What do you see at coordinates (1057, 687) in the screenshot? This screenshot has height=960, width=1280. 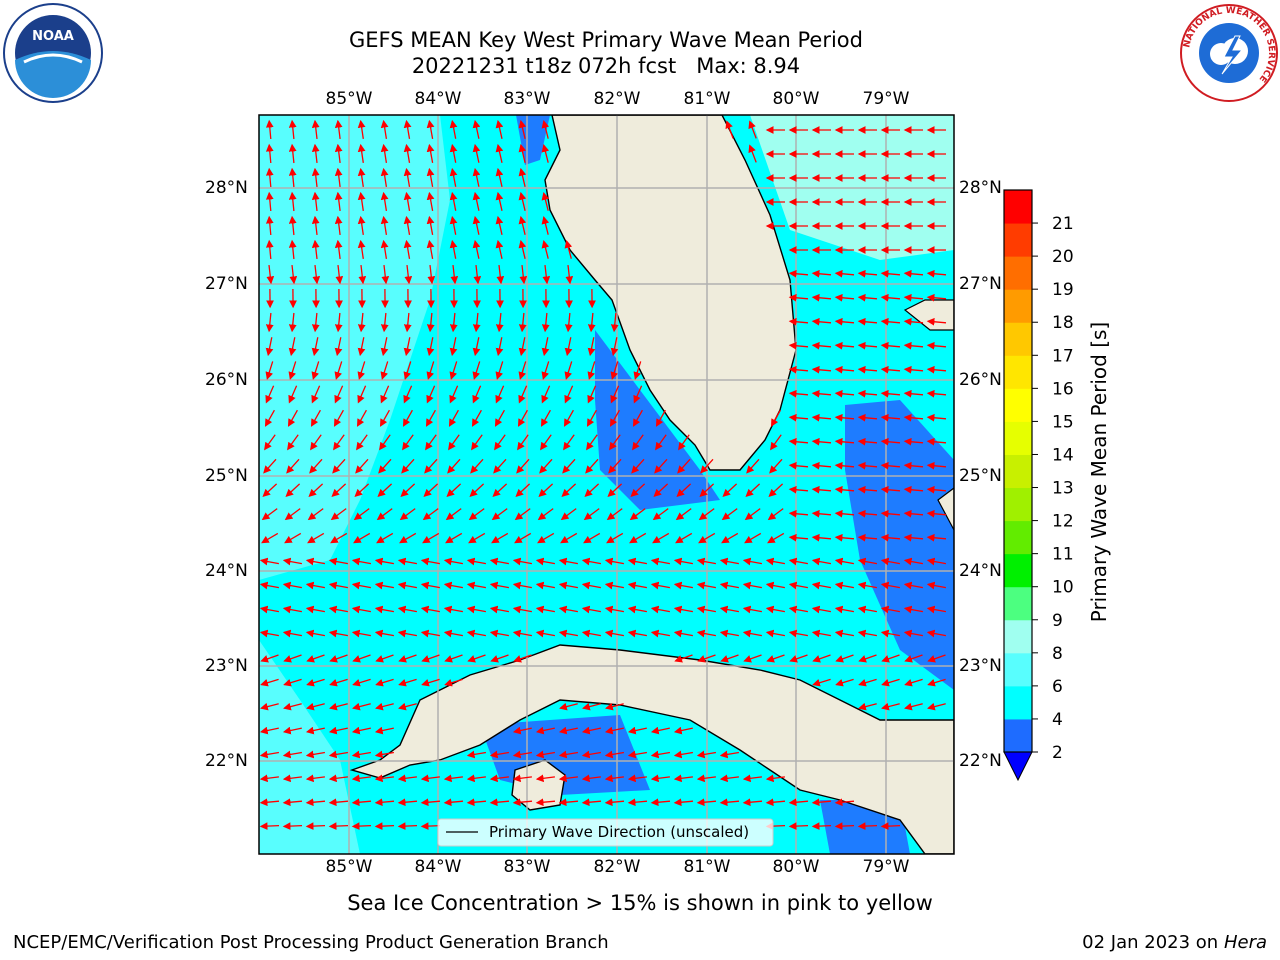 I see `colorbar-tick-label: 6` at bounding box center [1057, 687].